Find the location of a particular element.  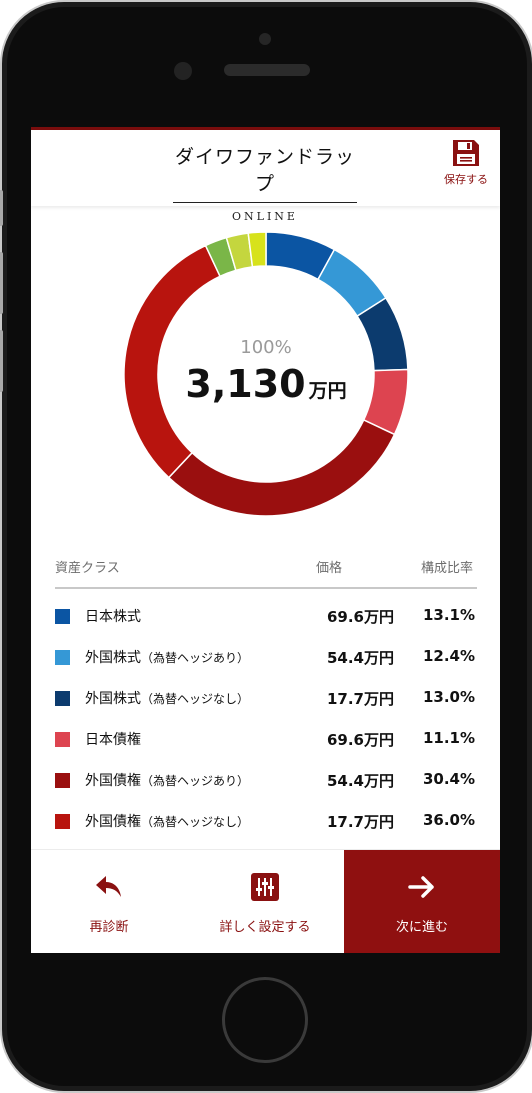

save-button: 保存する is located at coordinates (466, 162).